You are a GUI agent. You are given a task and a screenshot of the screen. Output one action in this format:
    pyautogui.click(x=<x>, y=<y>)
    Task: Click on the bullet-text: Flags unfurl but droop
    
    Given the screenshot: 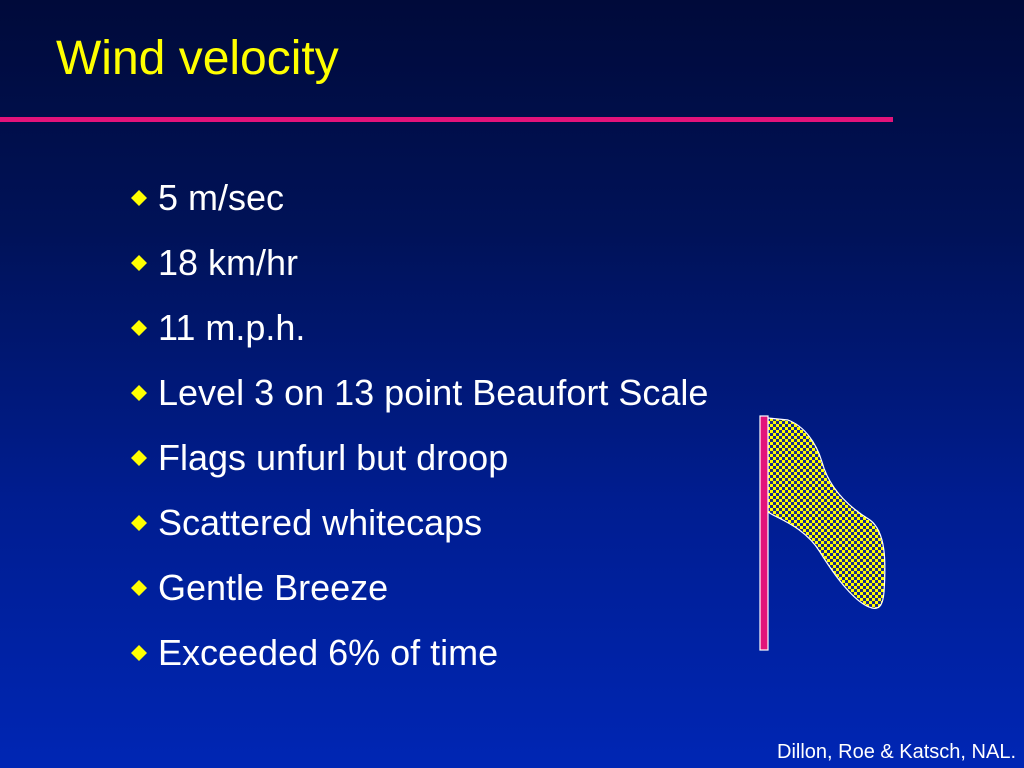 What is the action you would take?
    pyautogui.click(x=333, y=457)
    